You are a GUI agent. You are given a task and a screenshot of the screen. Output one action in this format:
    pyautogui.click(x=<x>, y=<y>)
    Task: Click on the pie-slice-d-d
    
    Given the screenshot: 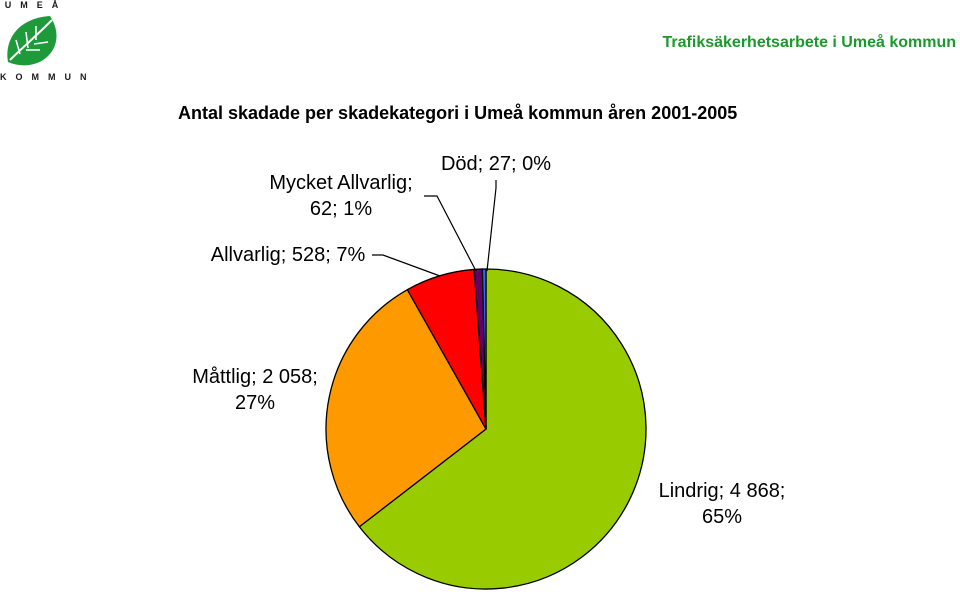 What is the action you would take?
    pyautogui.click(x=484, y=349)
    